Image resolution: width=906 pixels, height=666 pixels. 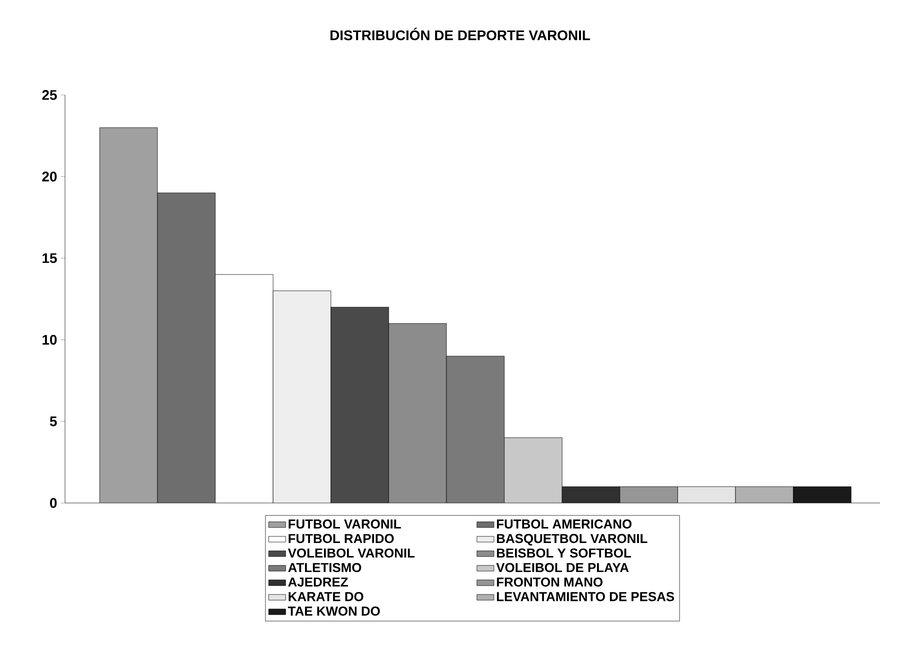 I want to click on legend-label: VOLEIBOL DE PLAYA, so click(x=562, y=567).